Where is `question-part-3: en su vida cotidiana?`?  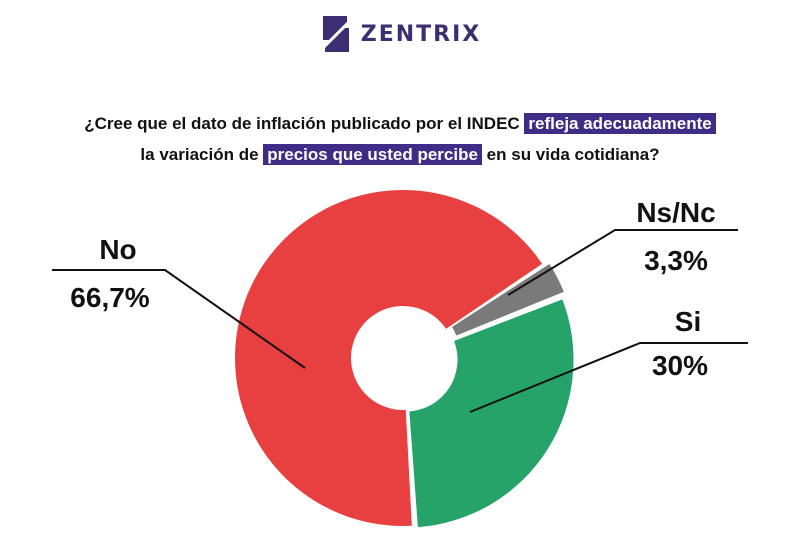
question-part-3: en su vida cotidiana? is located at coordinates (570, 154).